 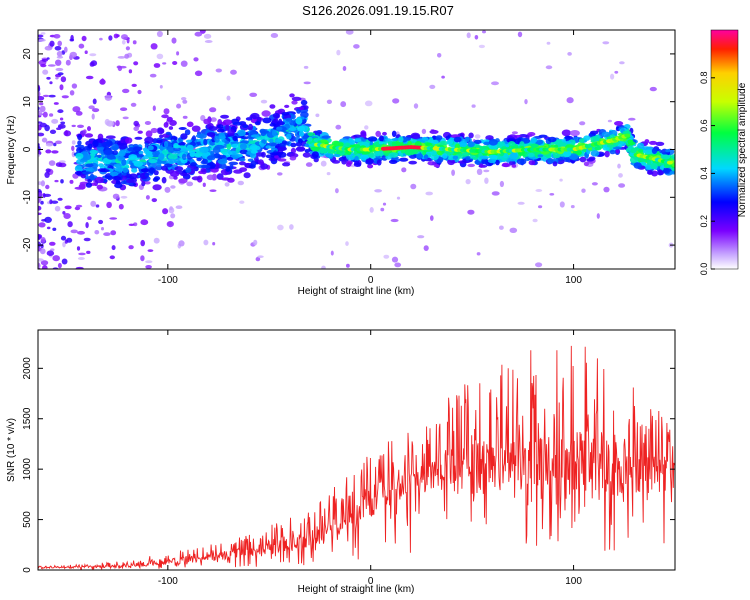 I want to click on snr-ytick-label: 0, so click(x=27, y=570).